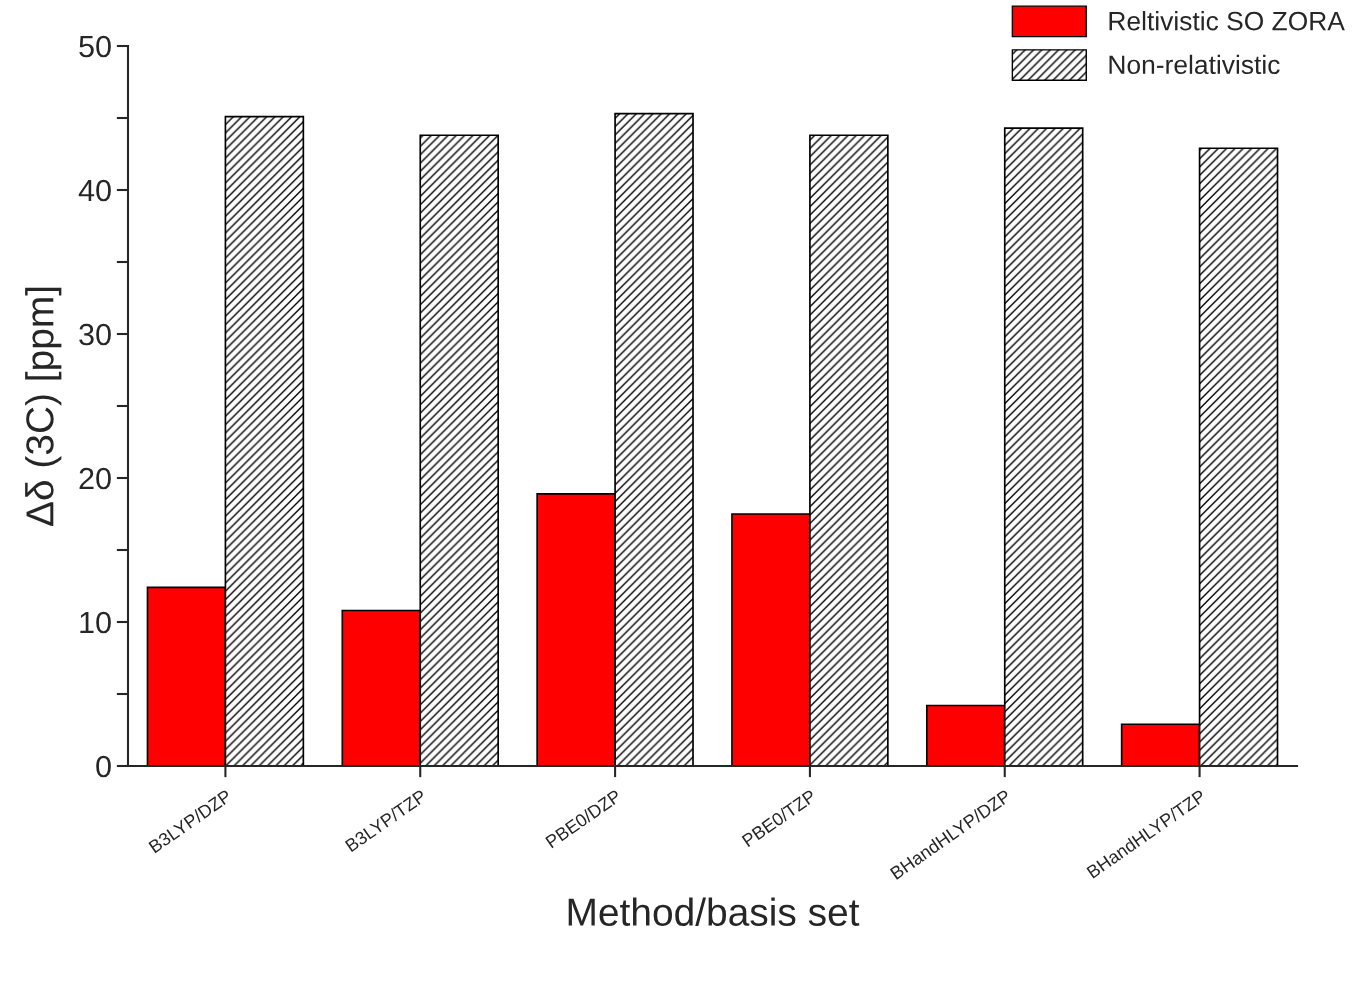 This screenshot has width=1353, height=984. What do you see at coordinates (95, 478) in the screenshot?
I see `y-tick-label: 20` at bounding box center [95, 478].